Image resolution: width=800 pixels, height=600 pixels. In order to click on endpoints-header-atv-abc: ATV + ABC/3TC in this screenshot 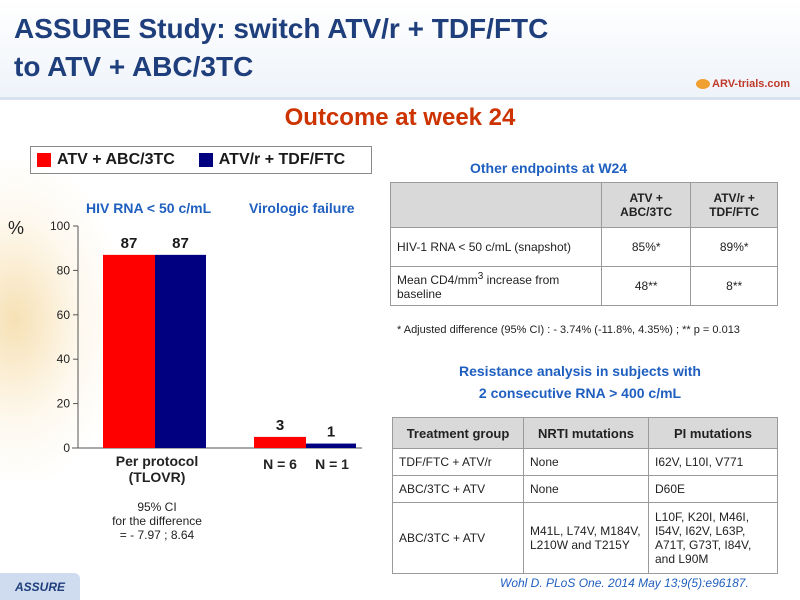, I will do `click(646, 205)`.